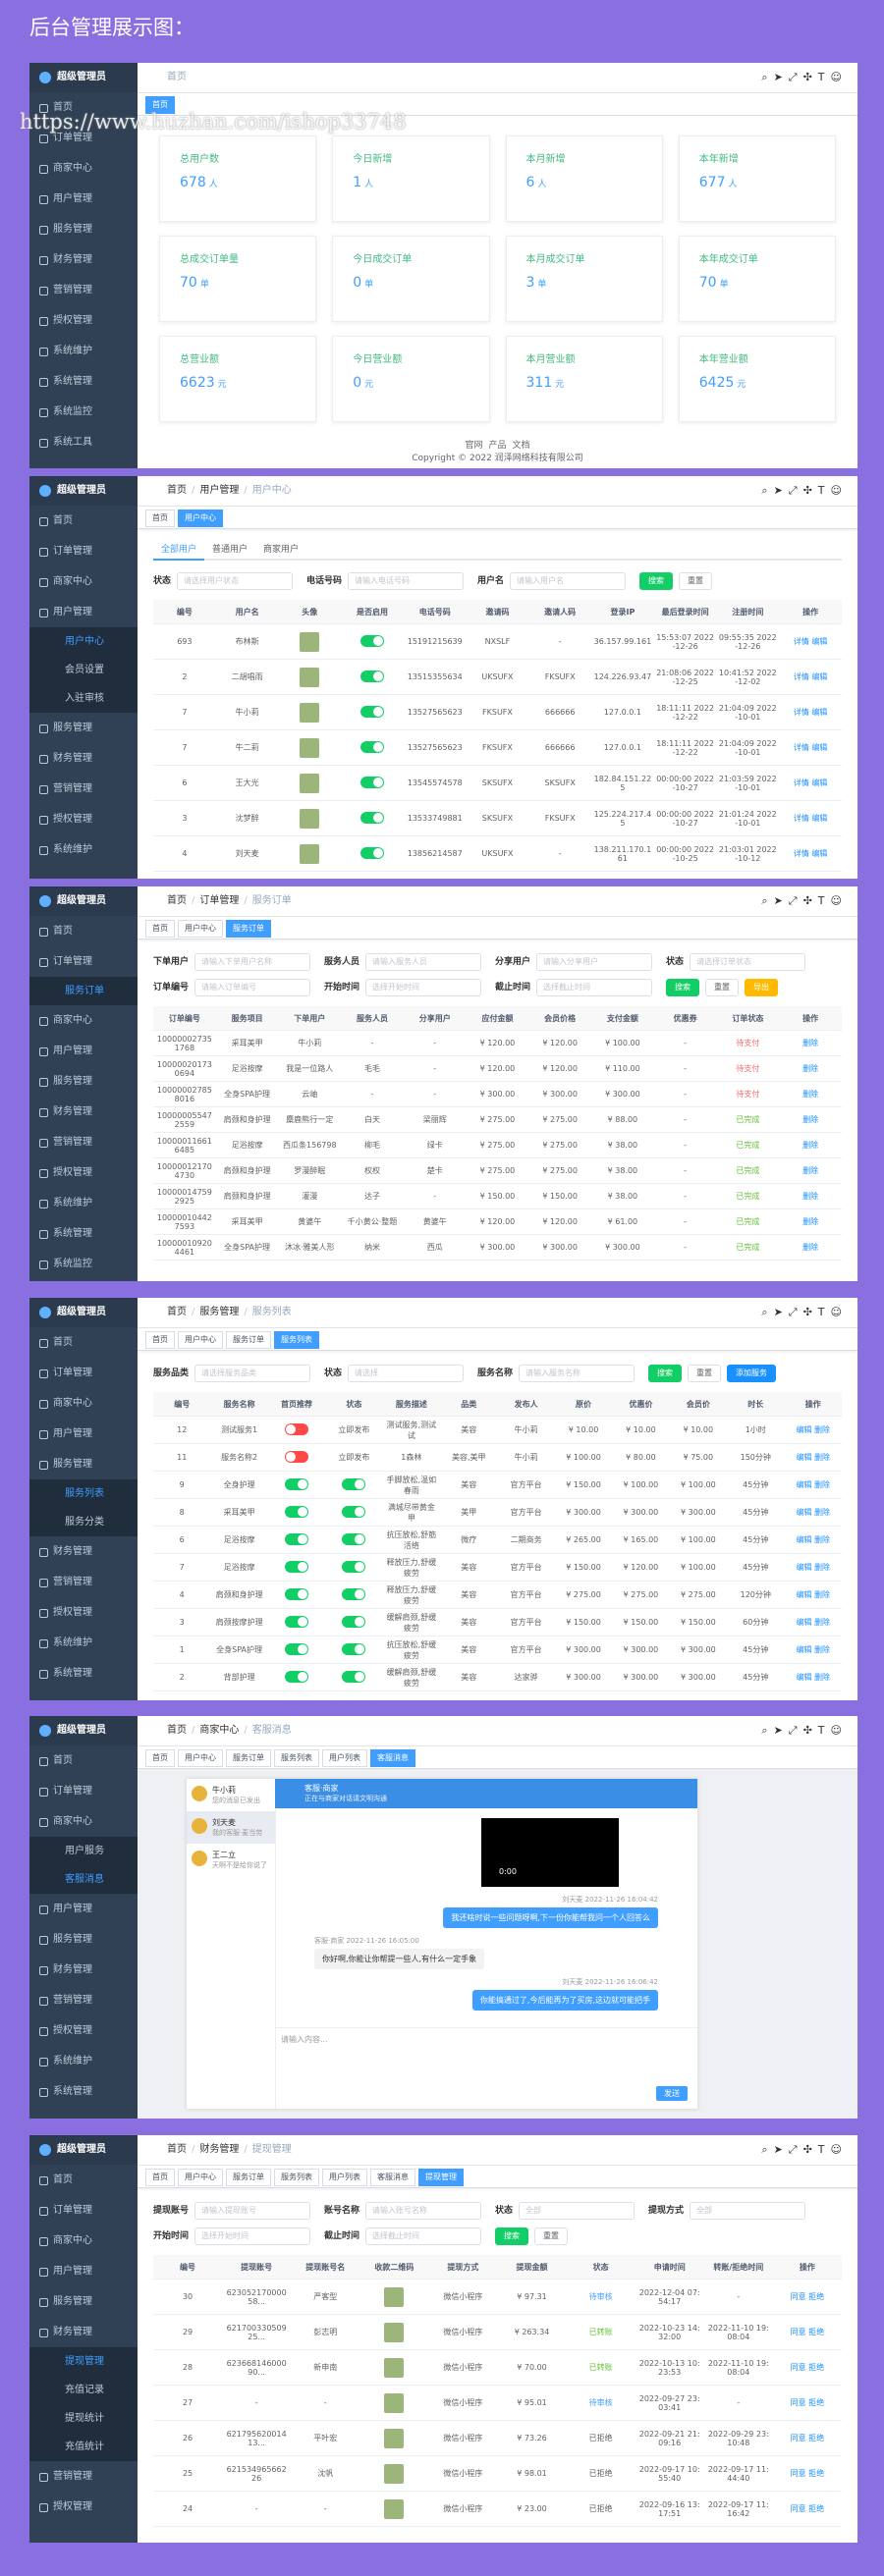  What do you see at coordinates (83, 2361) in the screenshot?
I see `submenu-item: 提现管理` at bounding box center [83, 2361].